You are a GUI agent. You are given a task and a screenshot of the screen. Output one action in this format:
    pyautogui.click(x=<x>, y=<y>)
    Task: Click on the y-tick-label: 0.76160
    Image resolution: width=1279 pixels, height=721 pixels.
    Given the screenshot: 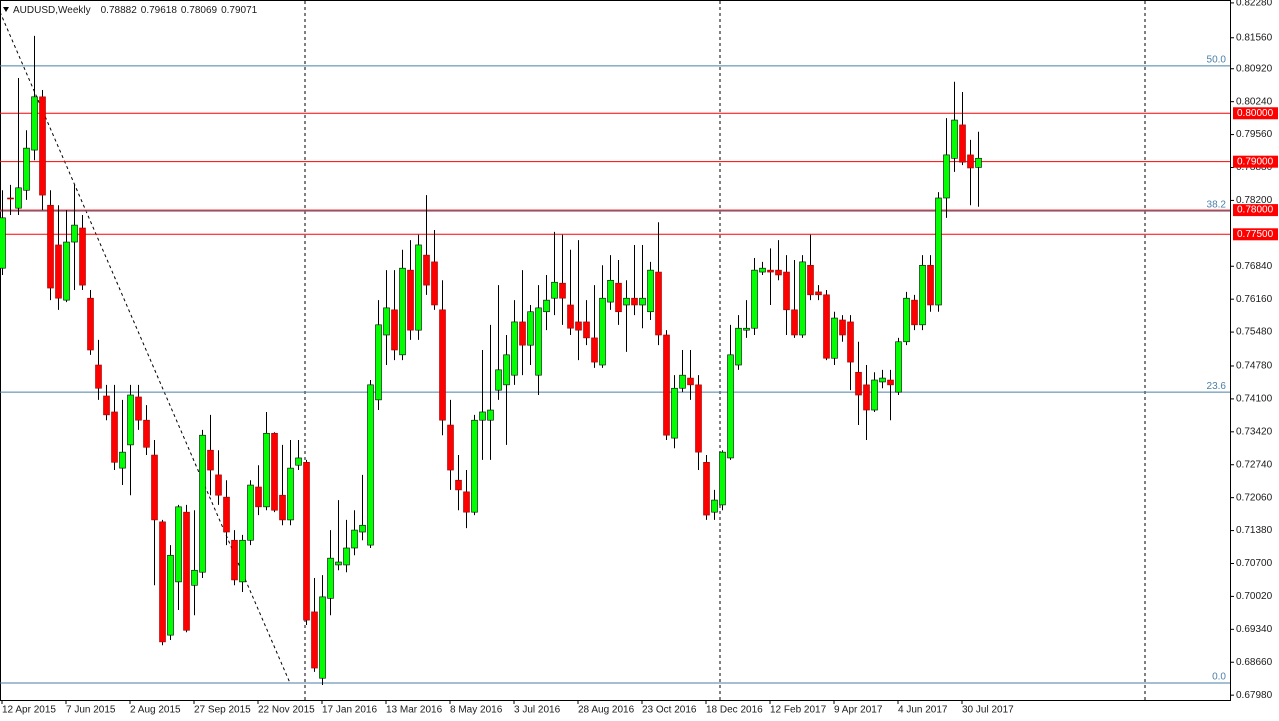 What is the action you would take?
    pyautogui.click(x=1254, y=299)
    